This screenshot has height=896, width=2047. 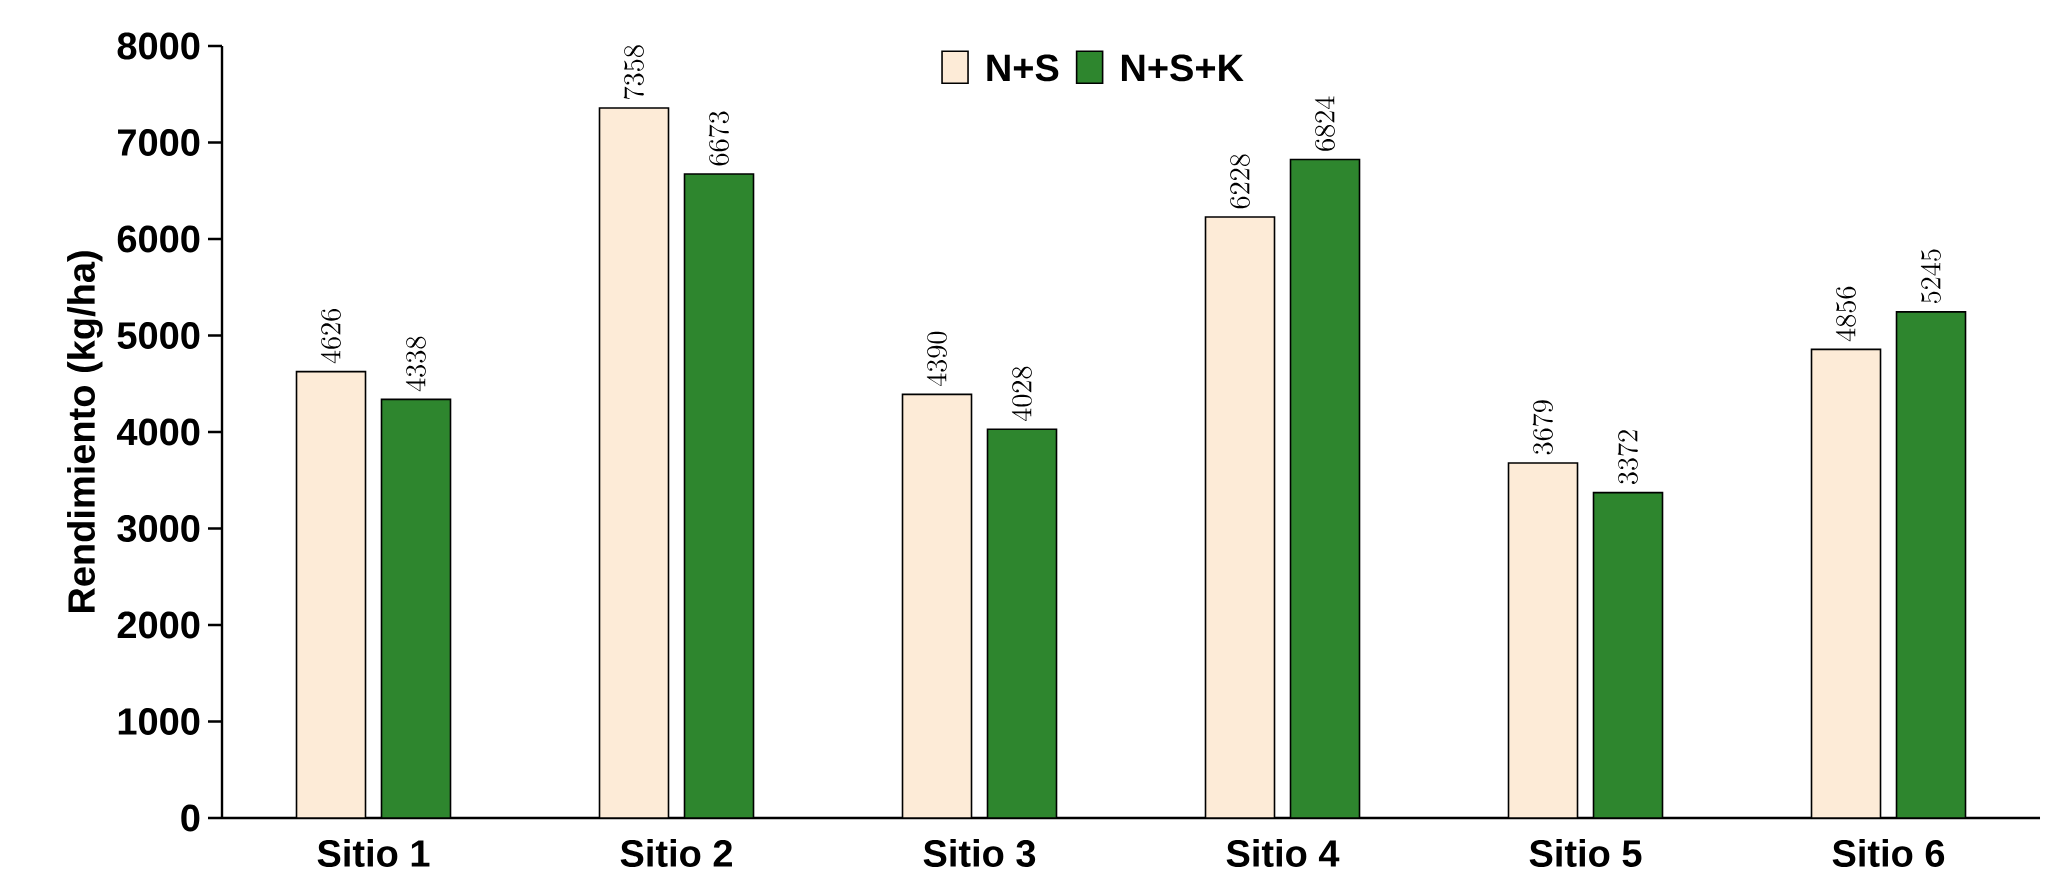 I want to click on y-tick-label: 3000, so click(x=158, y=528).